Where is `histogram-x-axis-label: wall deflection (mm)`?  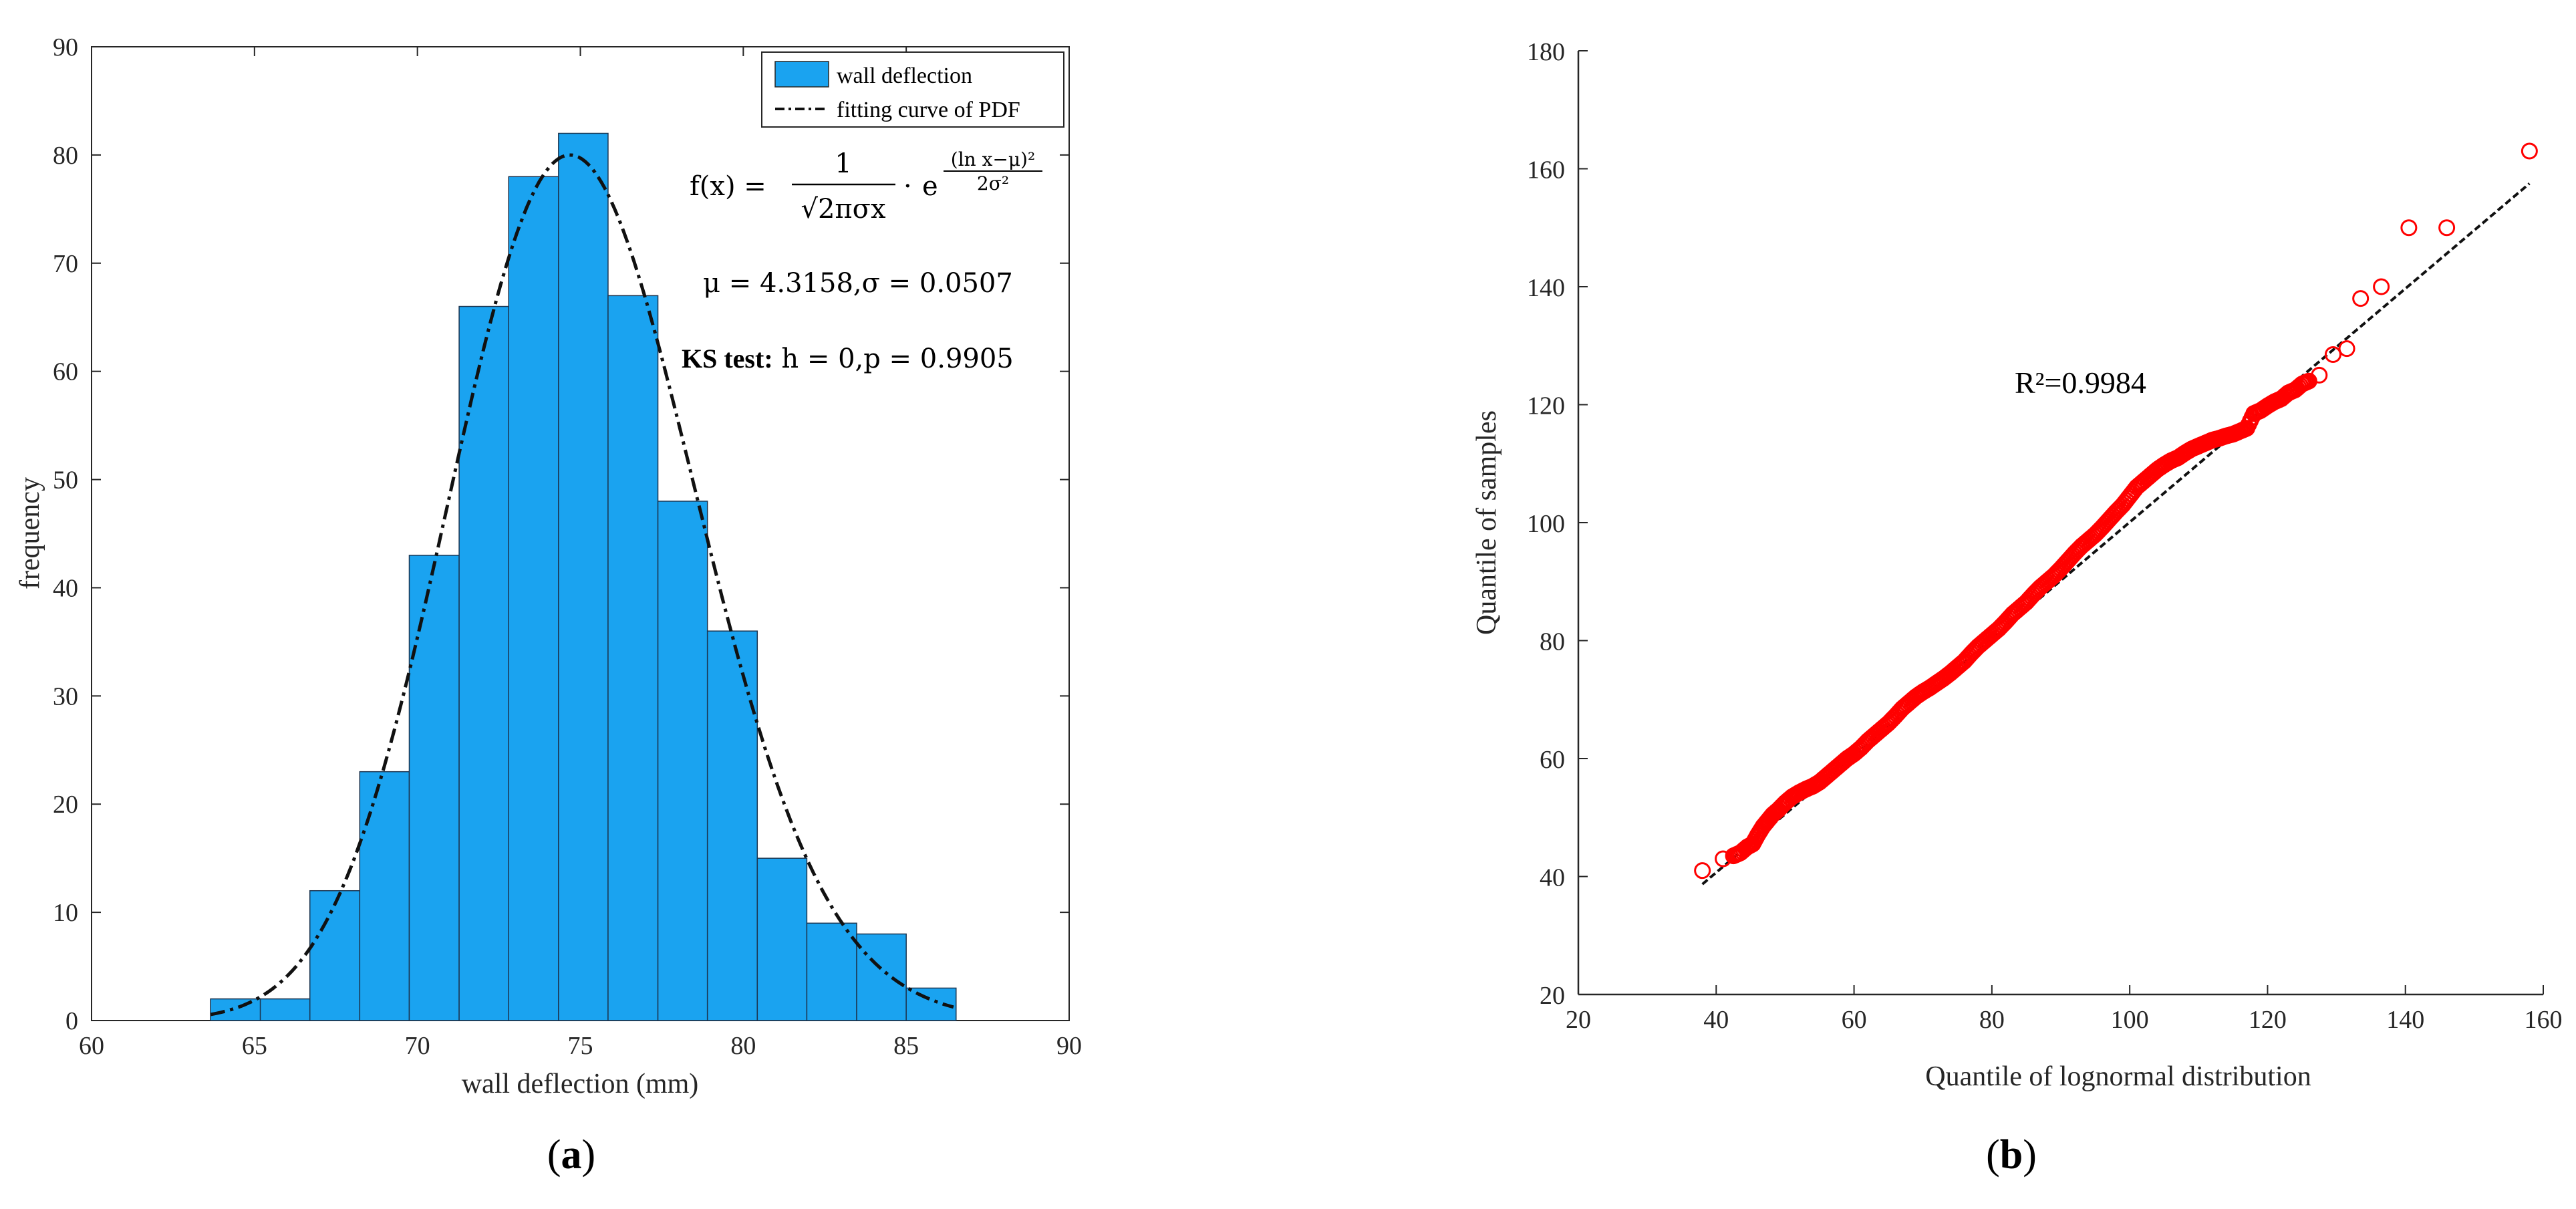
histogram-x-axis-label: wall deflection (mm) is located at coordinates (580, 1084).